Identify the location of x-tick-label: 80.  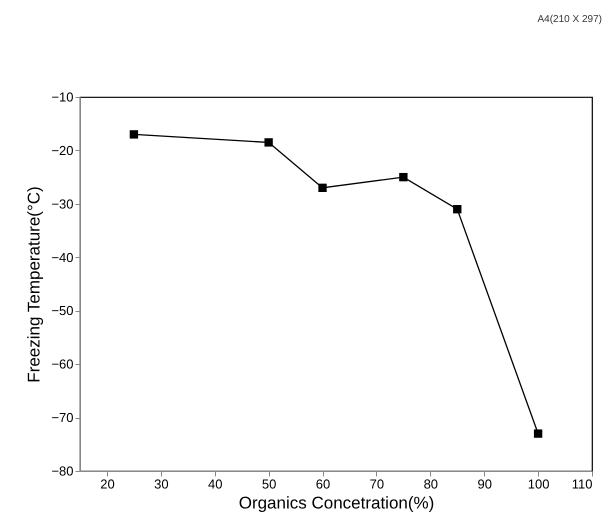
(431, 484).